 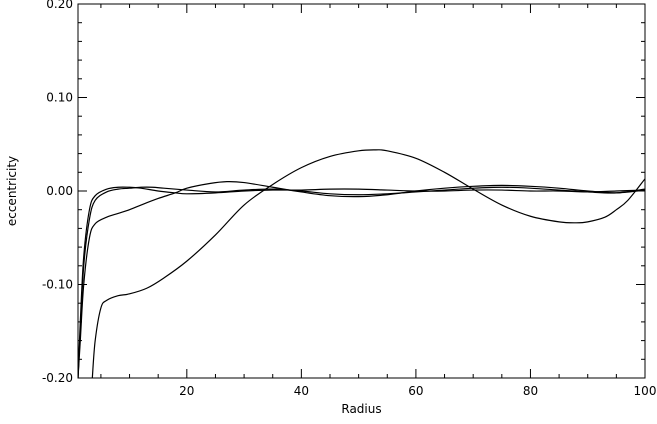 What do you see at coordinates (59, 191) in the screenshot?
I see `y-tick-label: 0.00` at bounding box center [59, 191].